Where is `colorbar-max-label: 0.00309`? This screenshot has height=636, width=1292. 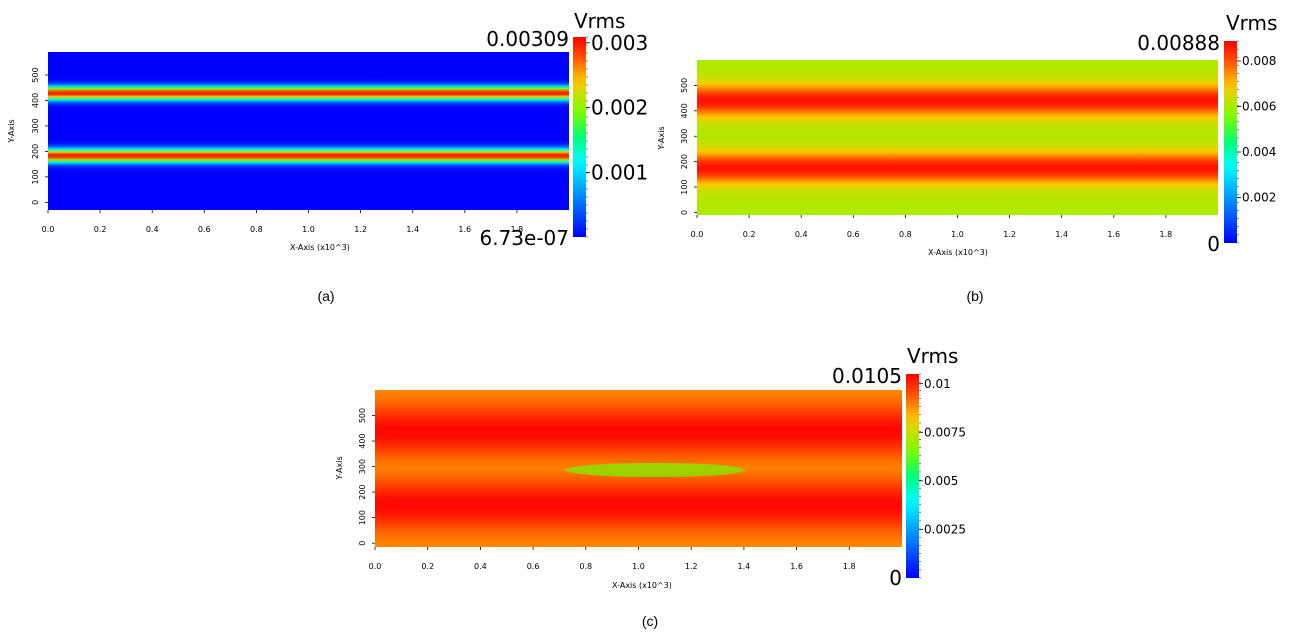
colorbar-max-label: 0.00309 is located at coordinates (527, 39).